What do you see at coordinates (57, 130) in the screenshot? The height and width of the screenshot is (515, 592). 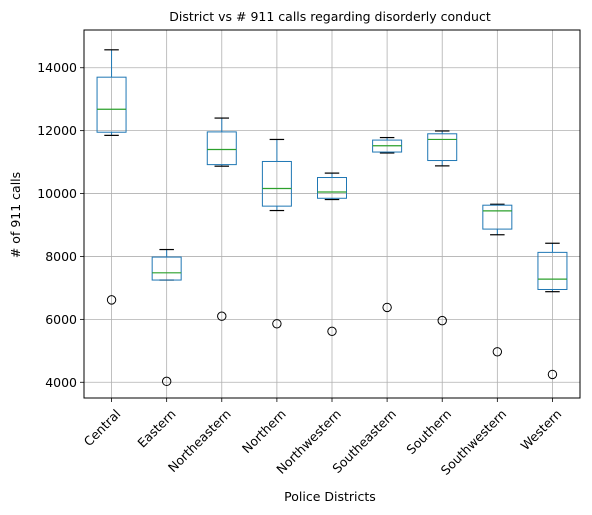 I see `y-tick-label: 12000` at bounding box center [57, 130].